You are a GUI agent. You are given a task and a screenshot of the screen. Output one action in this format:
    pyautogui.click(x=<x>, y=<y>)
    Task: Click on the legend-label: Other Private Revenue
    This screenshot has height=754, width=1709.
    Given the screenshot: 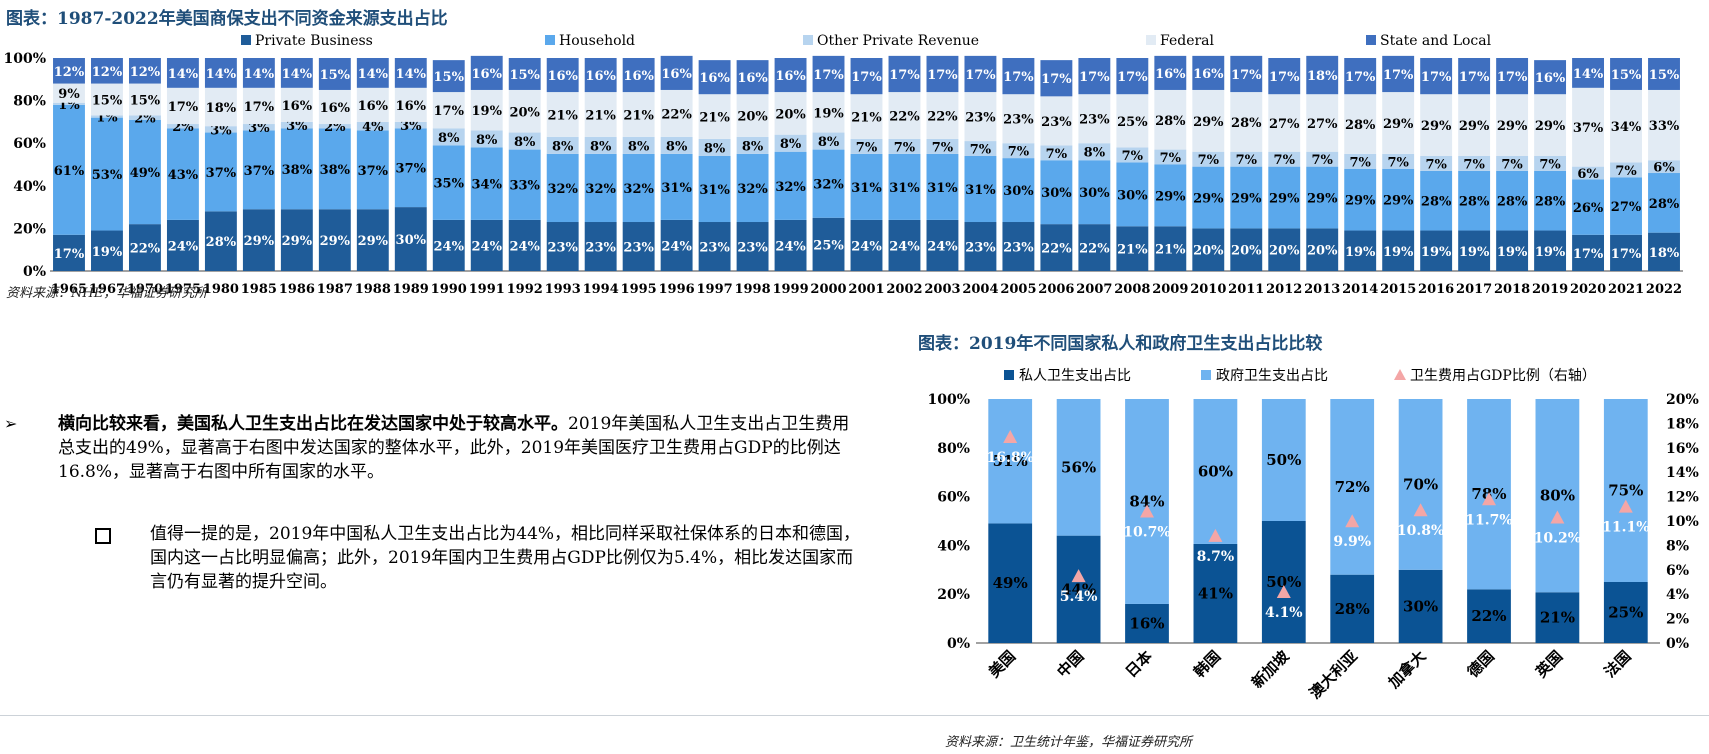 What is the action you would take?
    pyautogui.click(x=898, y=41)
    